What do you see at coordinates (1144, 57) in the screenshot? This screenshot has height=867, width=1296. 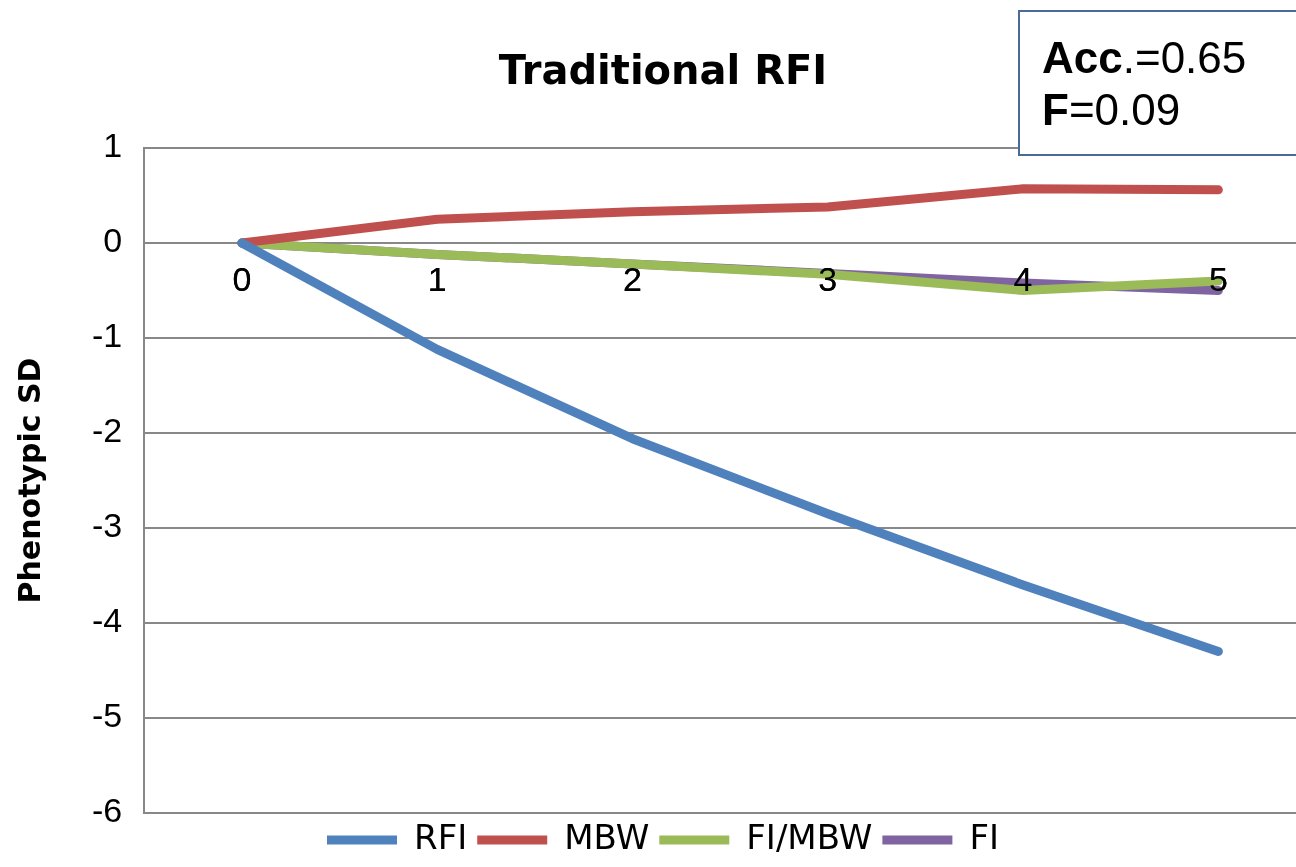 I see `text: Acc.=0.65` at bounding box center [1144, 57].